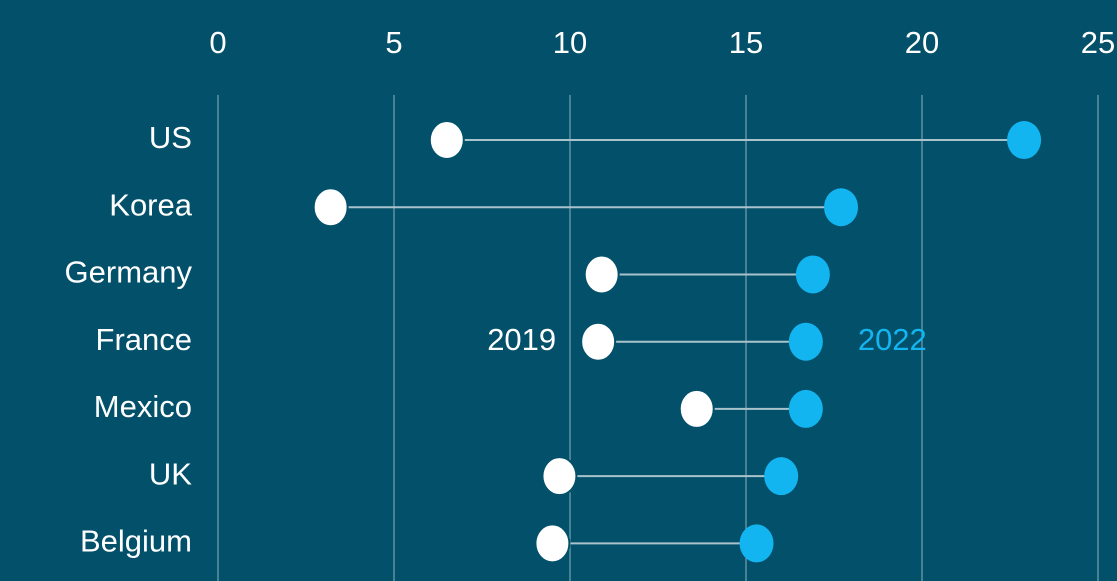 The width and height of the screenshot is (1117, 581). Describe the element at coordinates (150, 204) in the screenshot. I see `y-tick-label: Korea` at that location.